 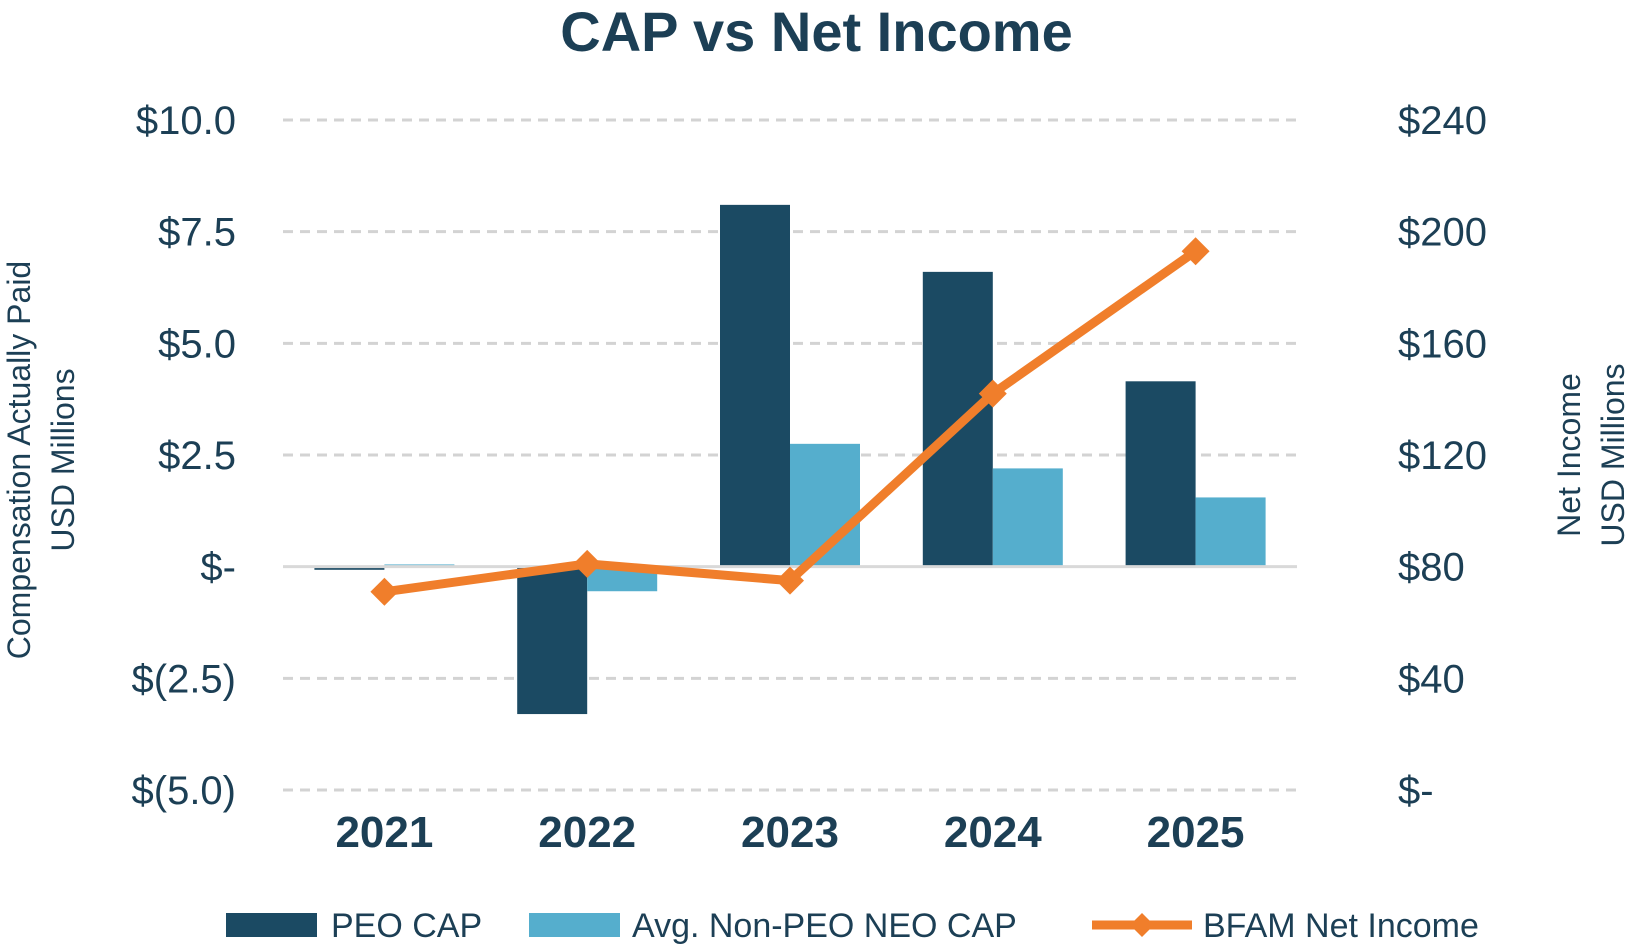 What do you see at coordinates (1230, 532) in the screenshot?
I see `bar-non-peo-cap-2025` at bounding box center [1230, 532].